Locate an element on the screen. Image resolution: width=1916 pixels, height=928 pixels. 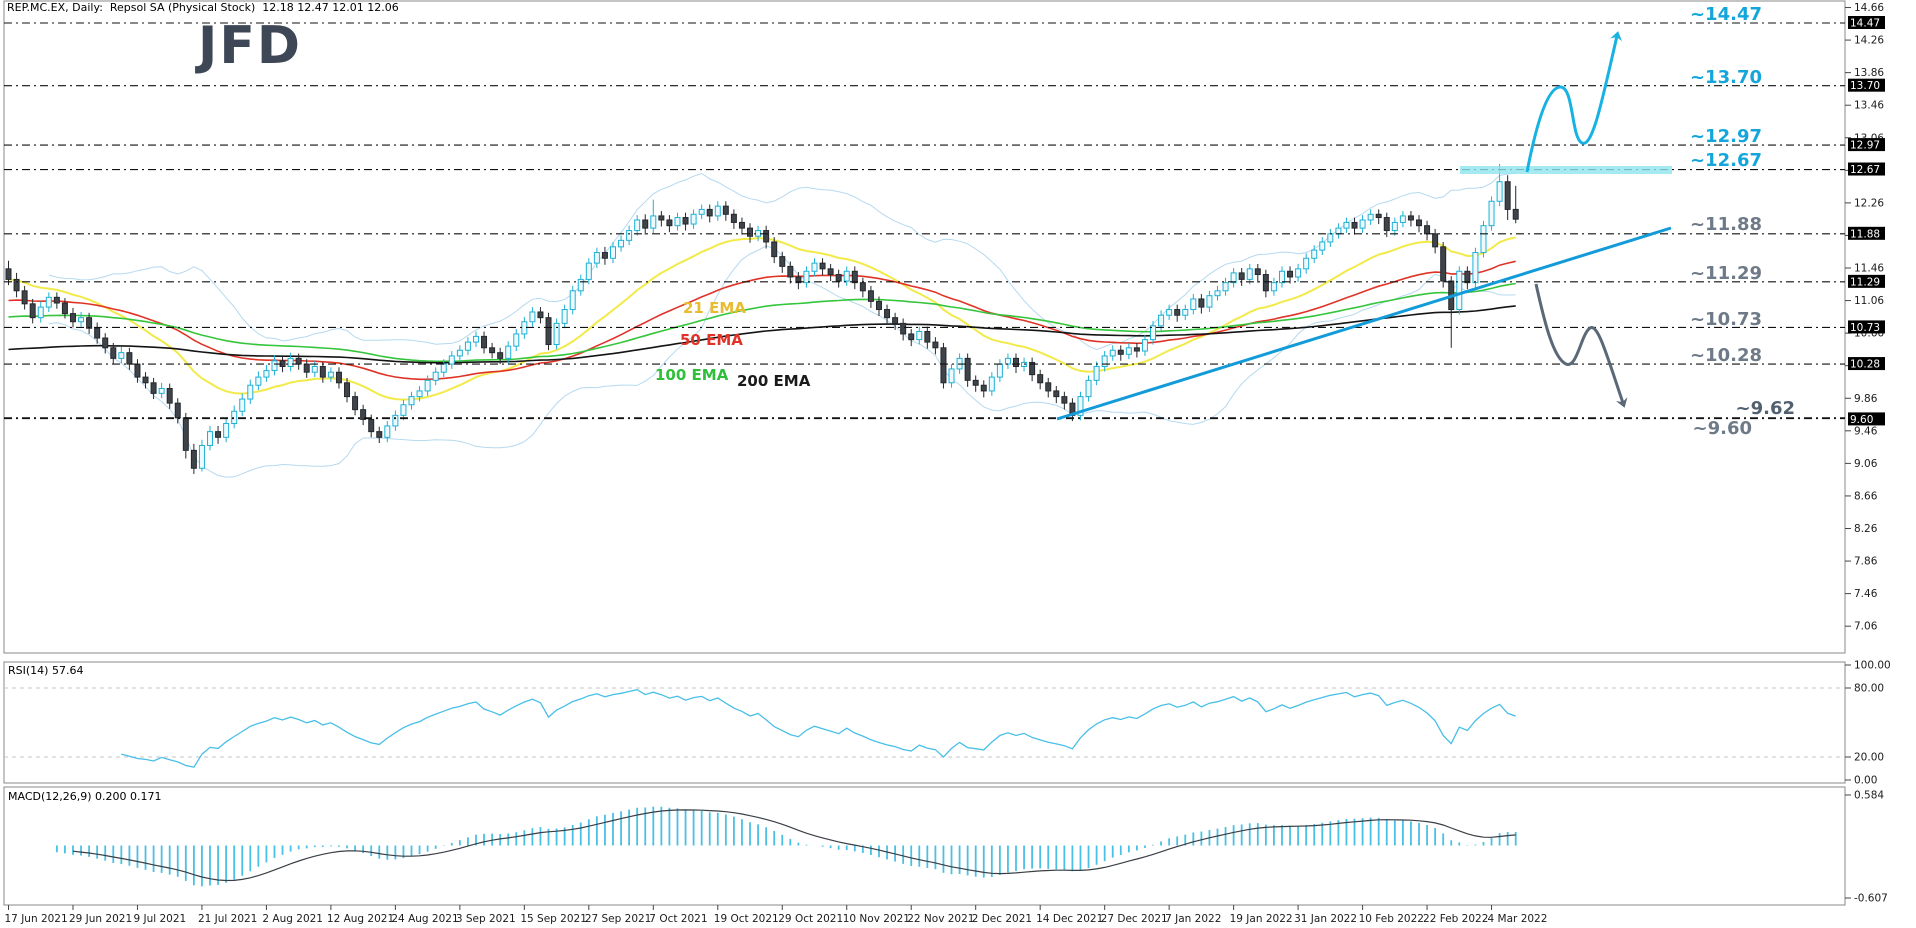
price-axis-tick-label: 8.66 is located at coordinates (1866, 496).